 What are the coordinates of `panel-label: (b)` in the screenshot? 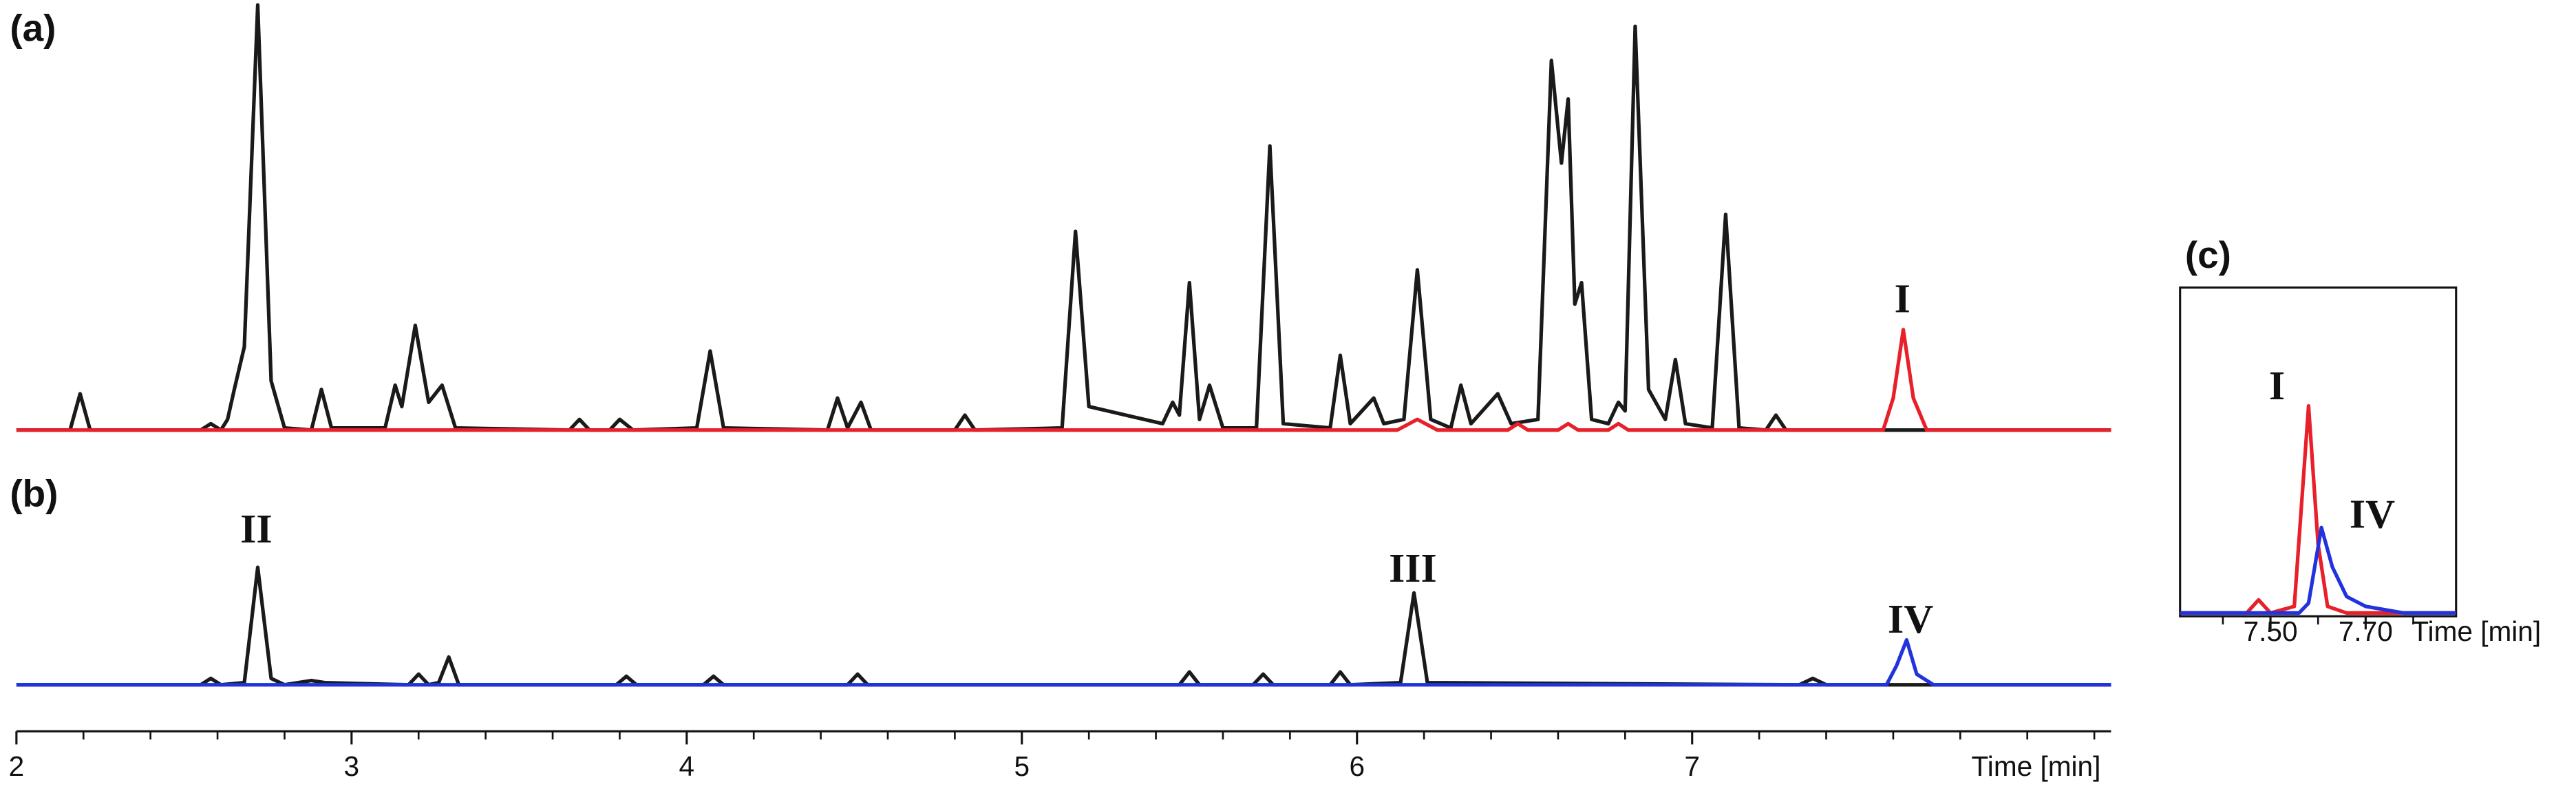 It's located at (34, 493).